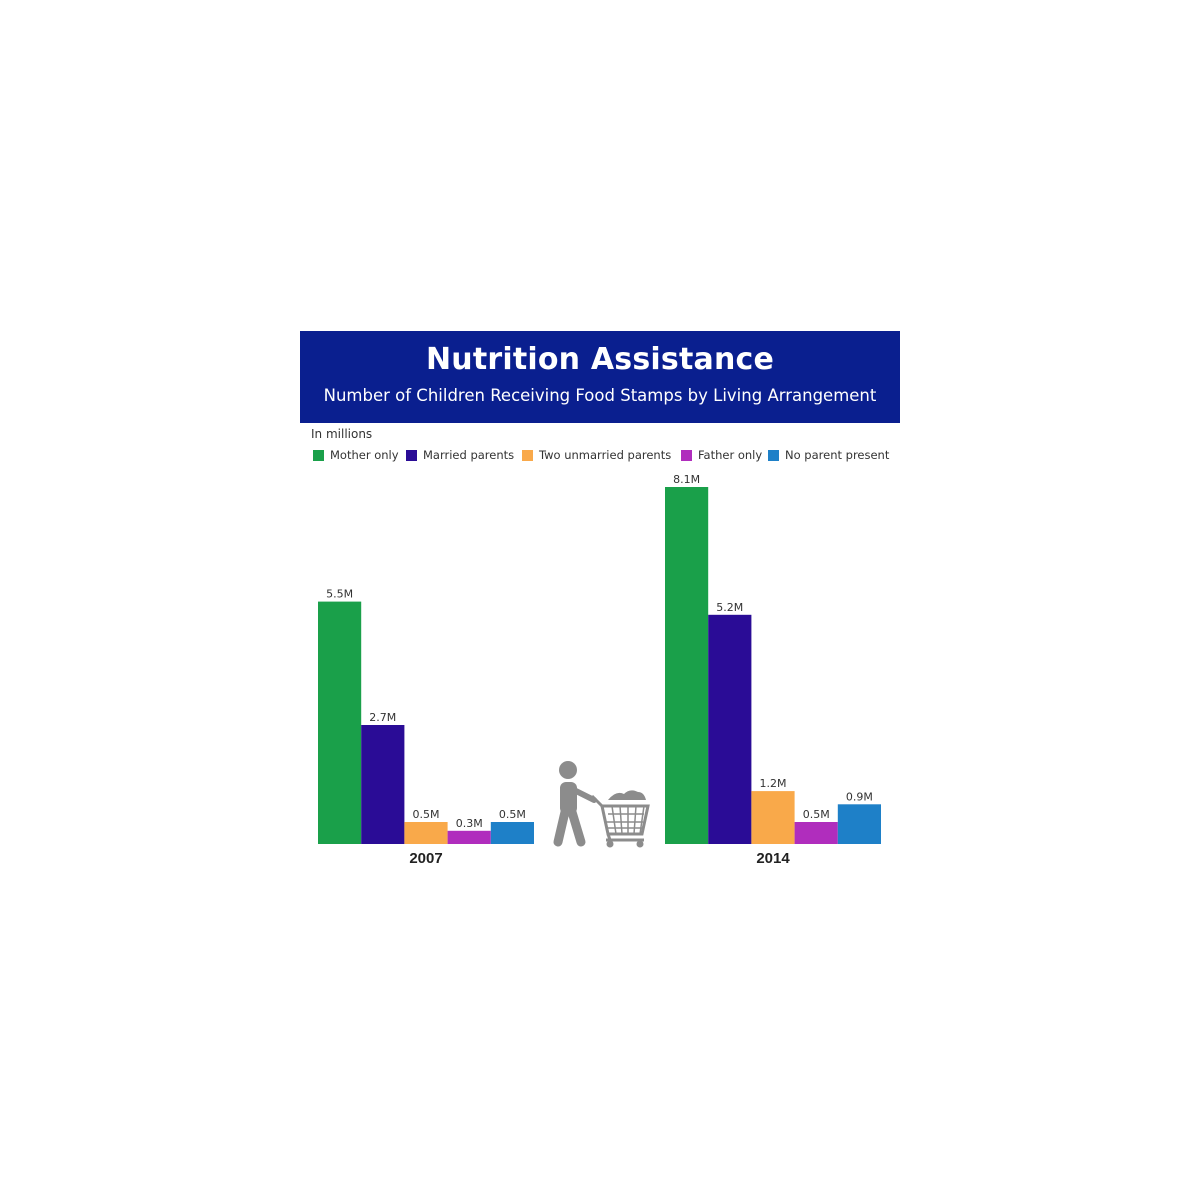 This screenshot has height=1200, width=1200. What do you see at coordinates (773, 858) in the screenshot?
I see `category-label-2014: 2014` at bounding box center [773, 858].